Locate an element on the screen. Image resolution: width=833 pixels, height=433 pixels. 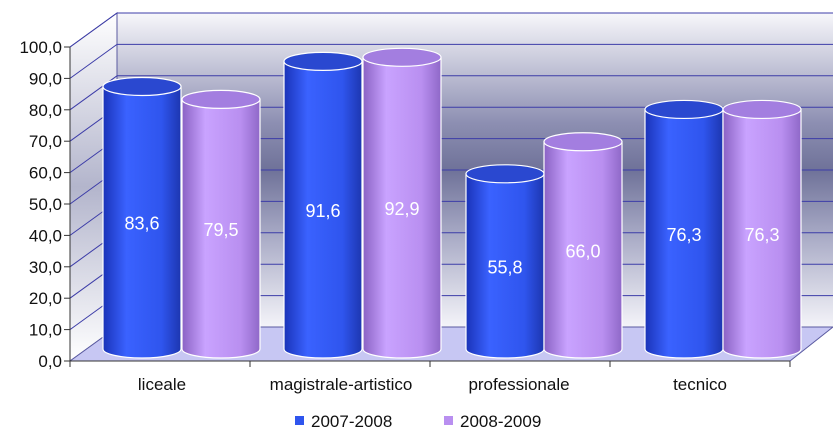
data-label: 91,6 is located at coordinates (322, 211).